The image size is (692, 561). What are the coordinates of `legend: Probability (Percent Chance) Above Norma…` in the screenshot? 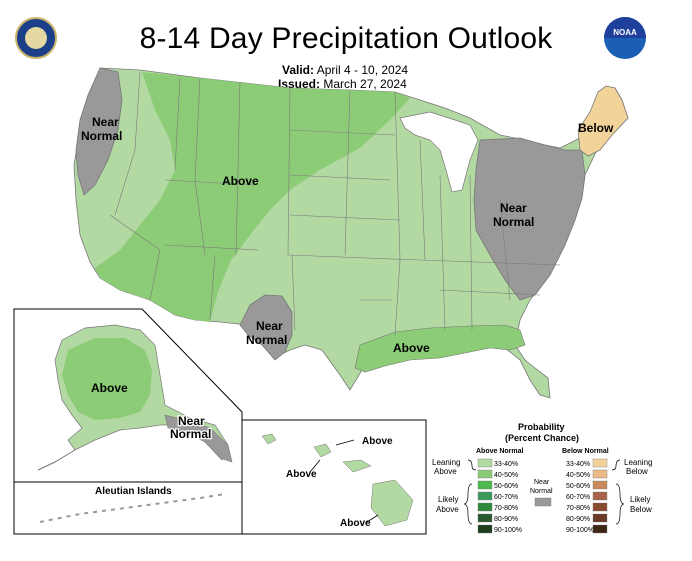 It's located at (542, 478).